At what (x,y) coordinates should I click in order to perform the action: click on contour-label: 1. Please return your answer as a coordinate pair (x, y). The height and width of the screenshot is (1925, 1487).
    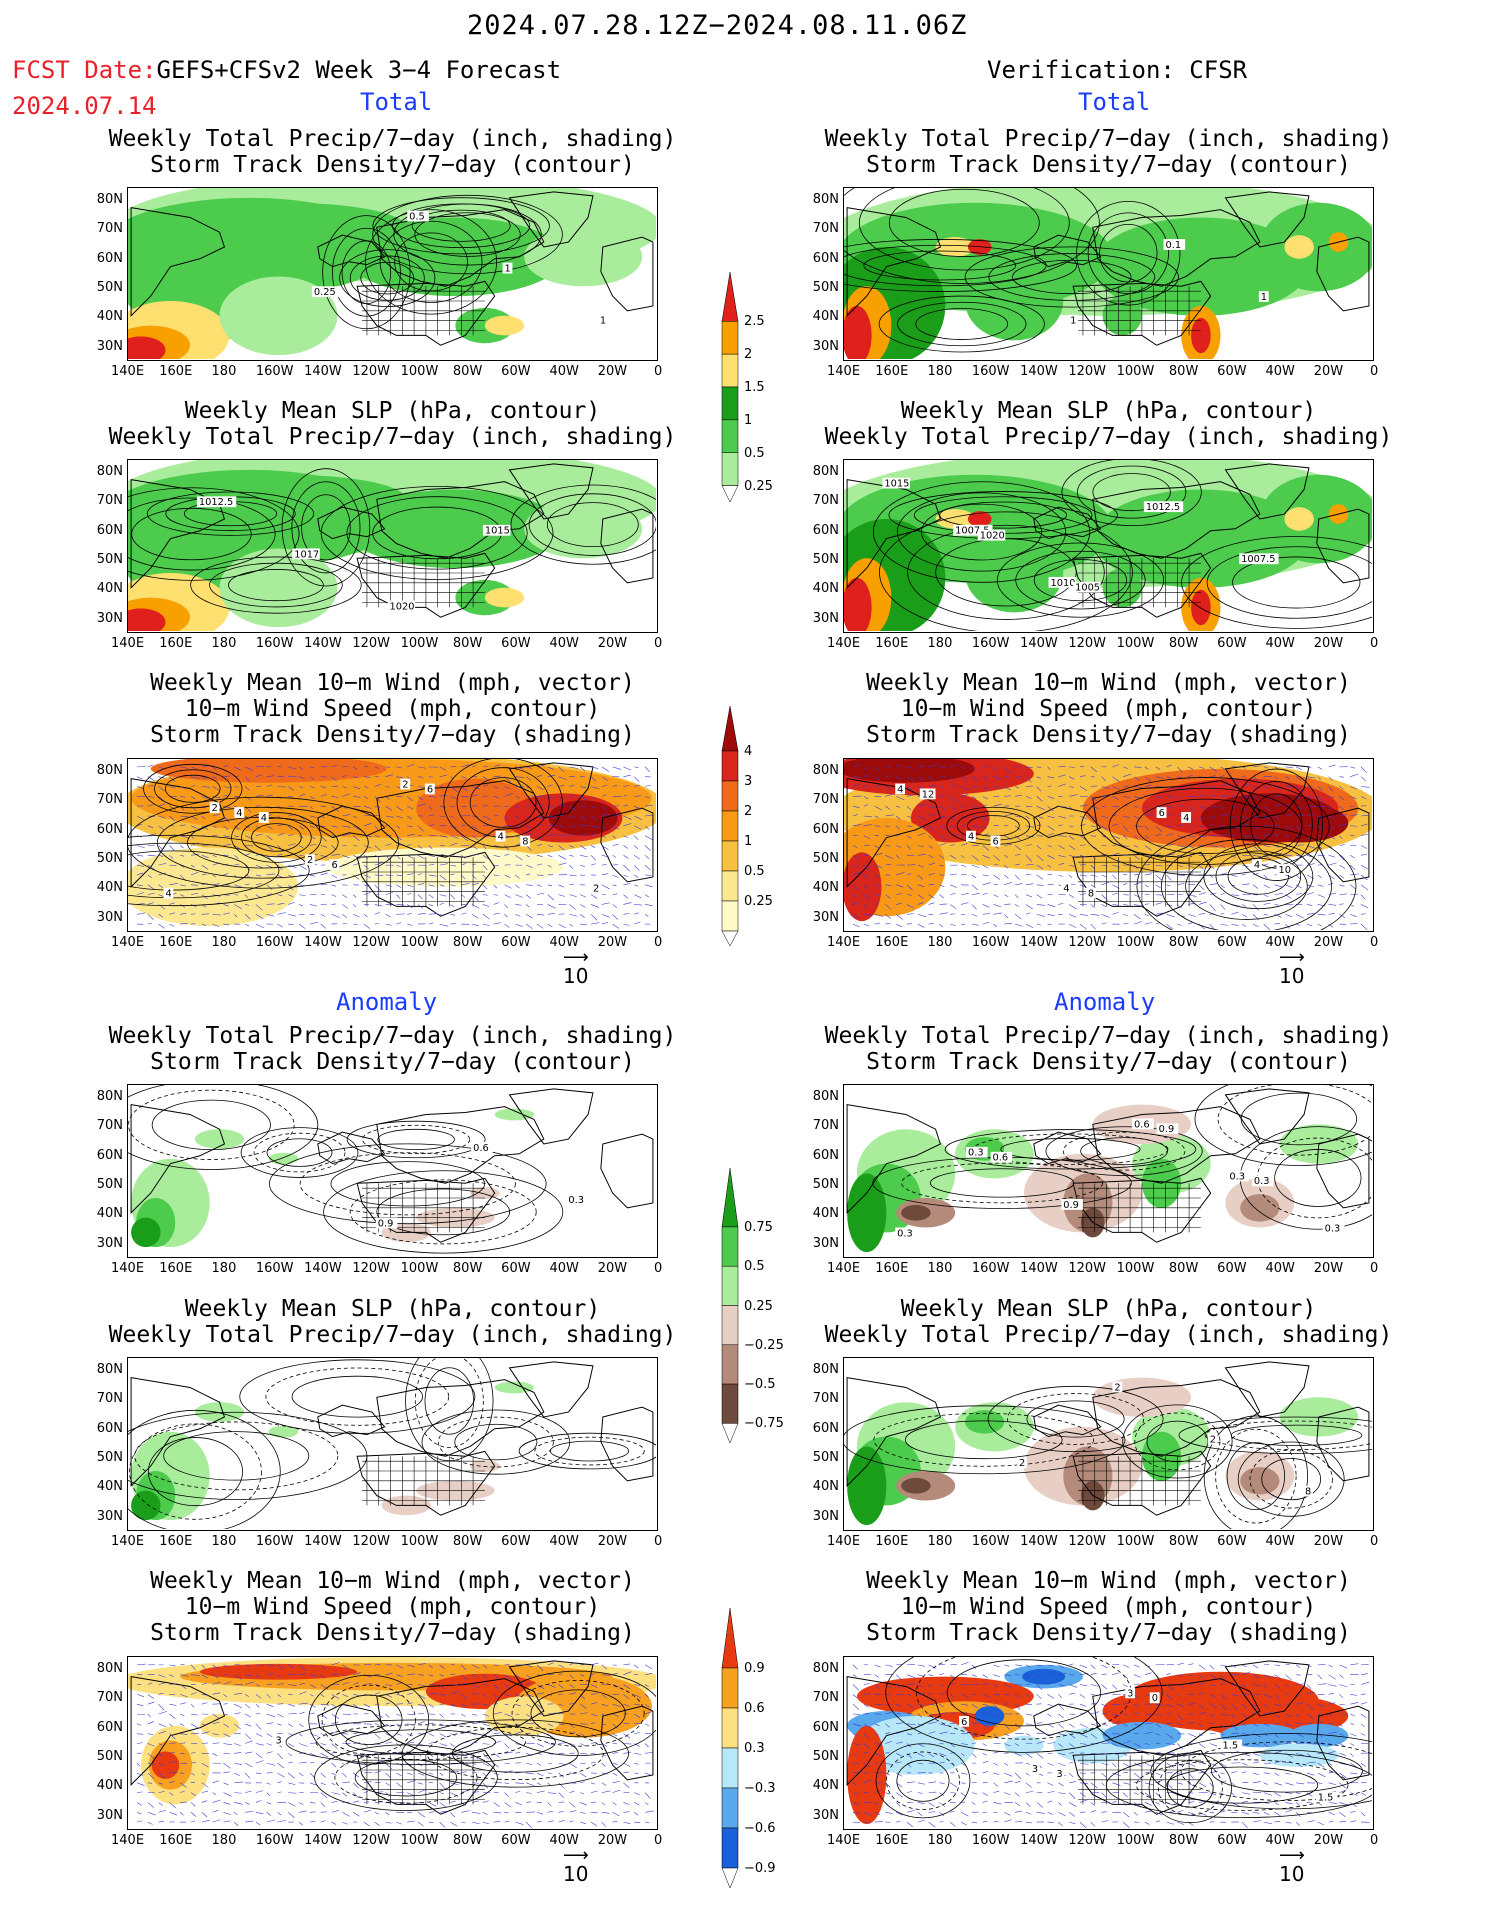
    Looking at the image, I should click on (1264, 297).